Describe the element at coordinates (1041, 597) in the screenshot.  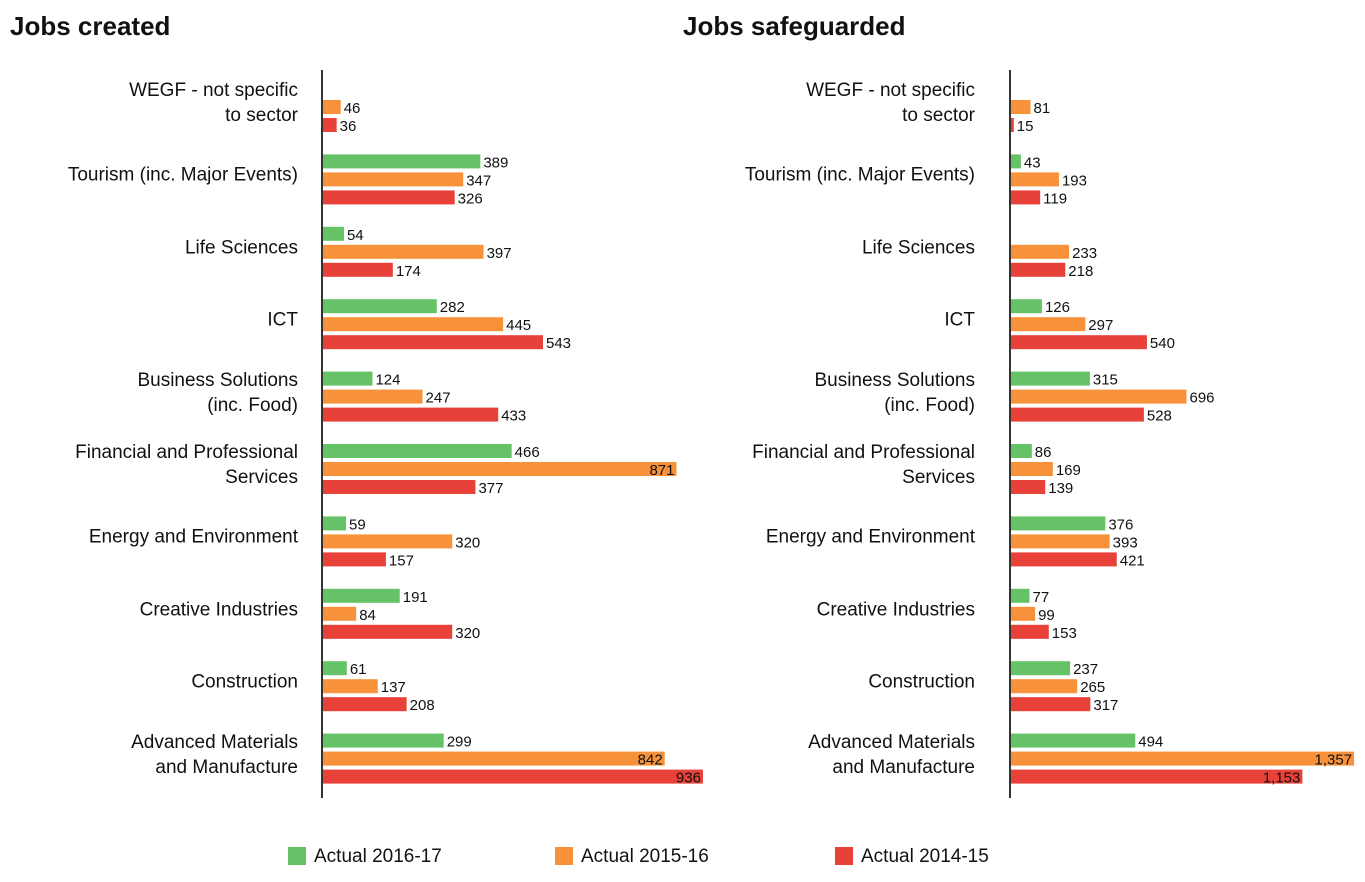
I see `data-label: 77` at that location.